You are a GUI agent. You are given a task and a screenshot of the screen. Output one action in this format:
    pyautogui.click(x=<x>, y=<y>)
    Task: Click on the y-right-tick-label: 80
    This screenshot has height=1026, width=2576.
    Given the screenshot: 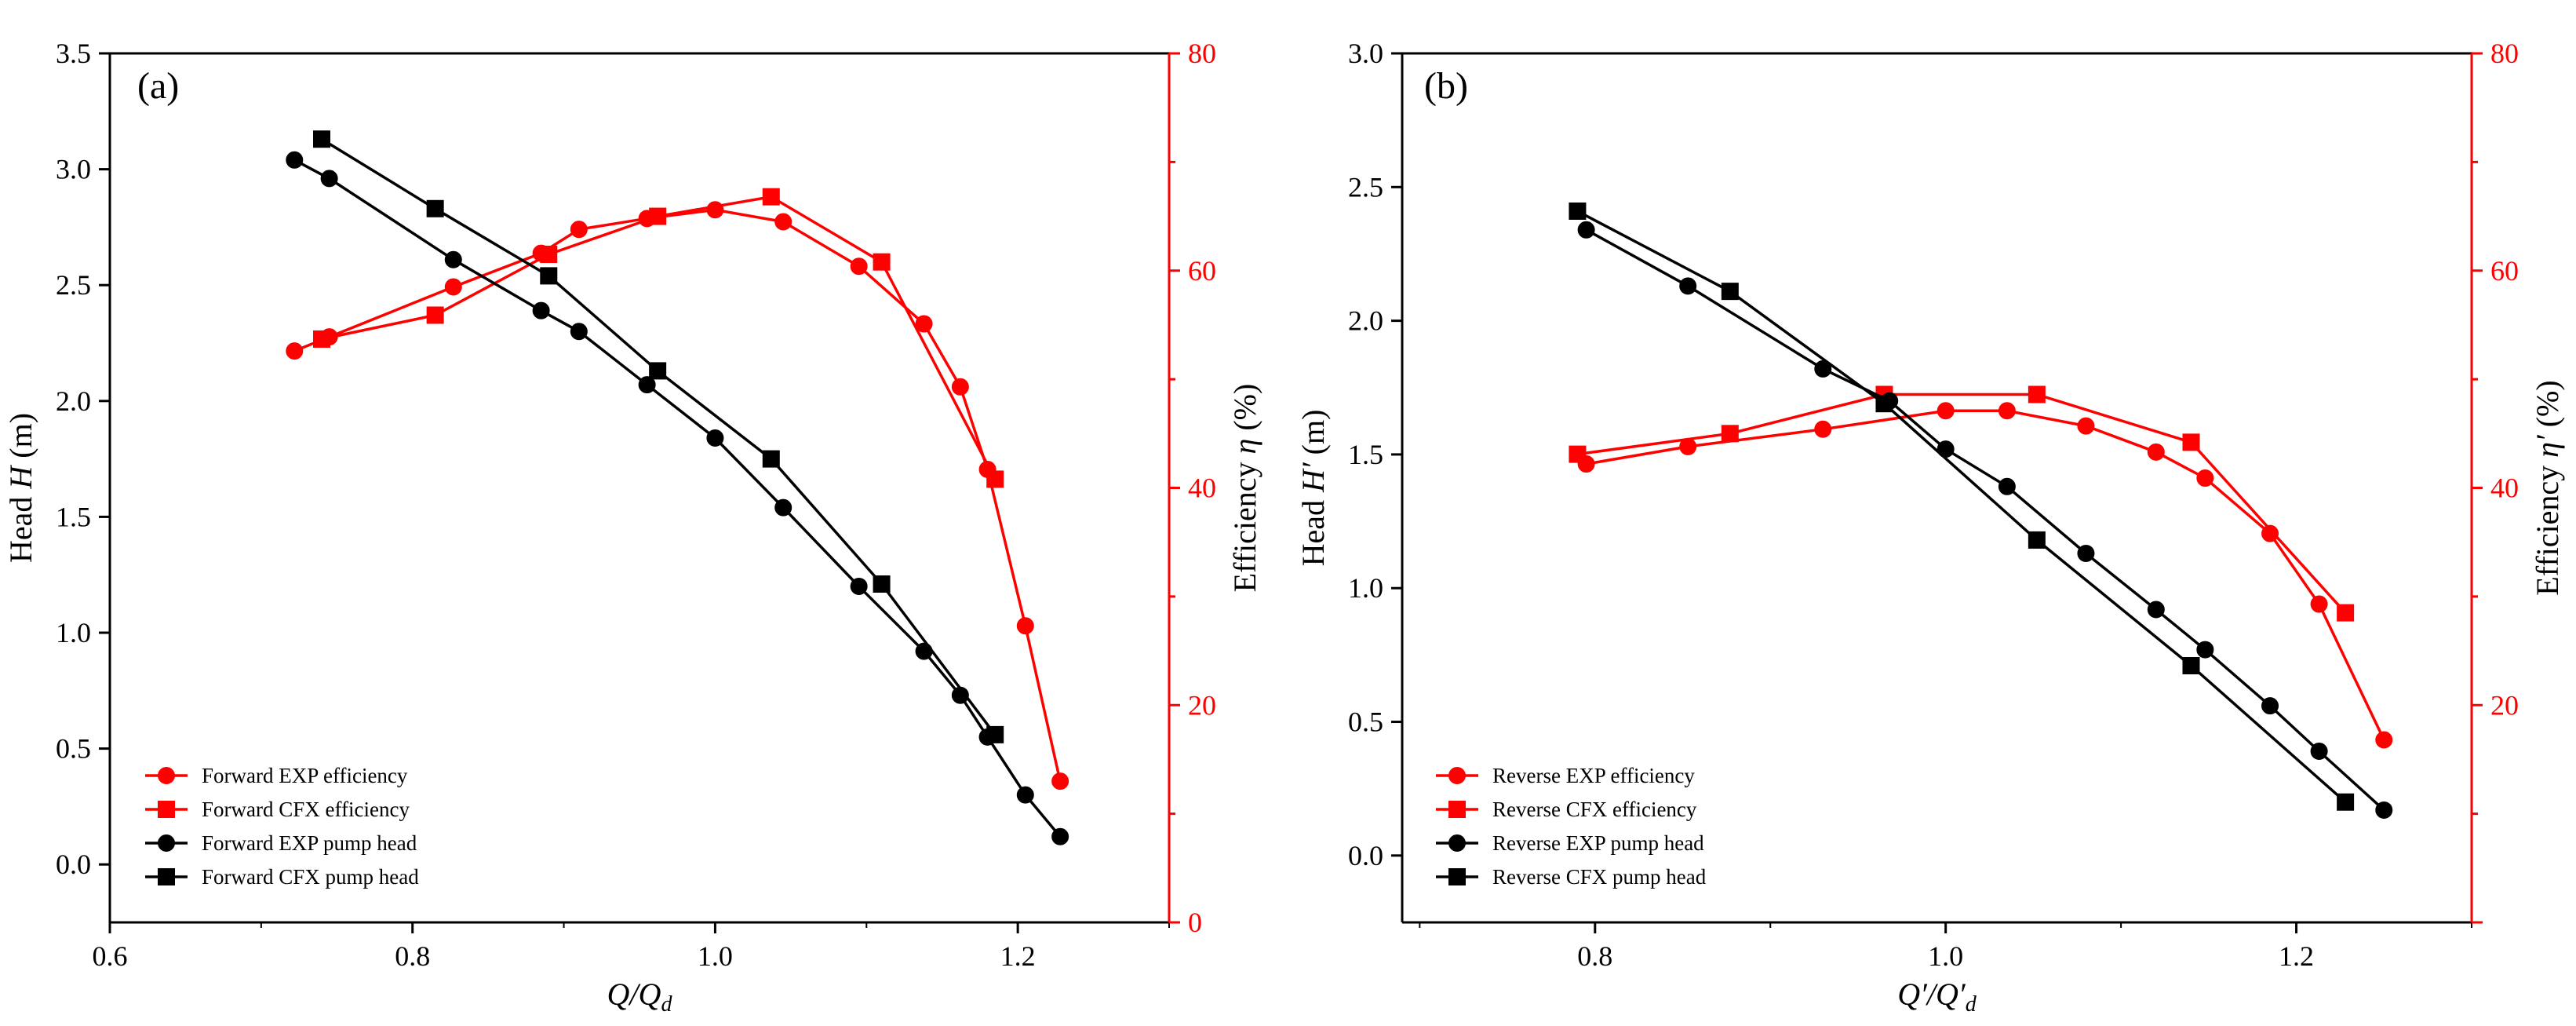 What is the action you would take?
    pyautogui.click(x=2504, y=53)
    